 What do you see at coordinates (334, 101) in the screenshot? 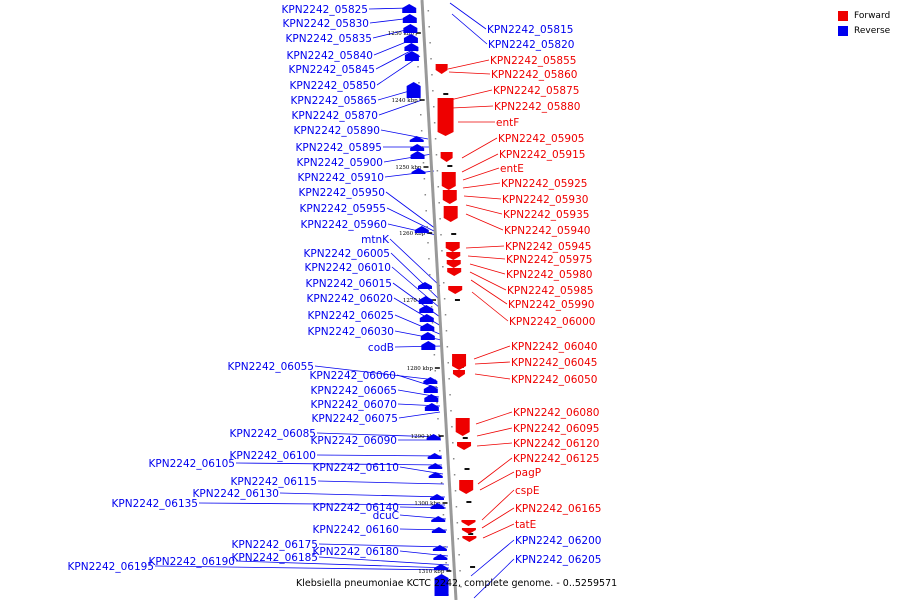
I see `reverse-gene-label: KPN2242_05865` at bounding box center [334, 101].